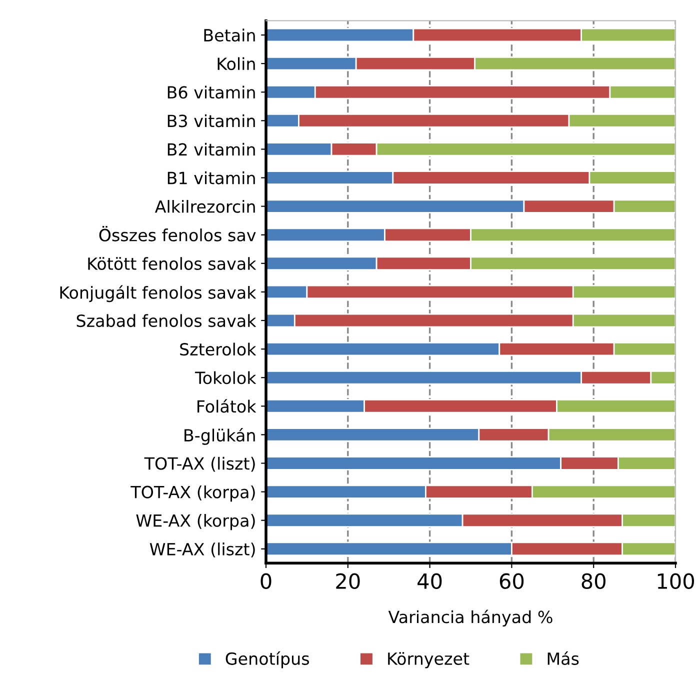 This screenshot has width=700, height=691. What do you see at coordinates (177, 234) in the screenshot?
I see `y-tick-label: Összes fenolos sav` at bounding box center [177, 234].